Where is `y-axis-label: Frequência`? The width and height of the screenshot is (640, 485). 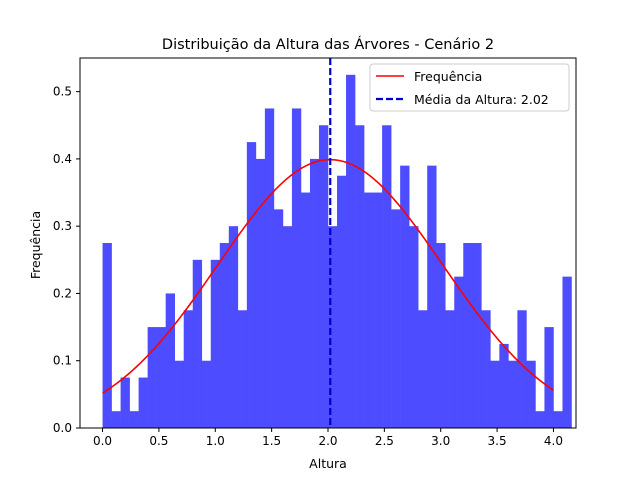
y-axis-label: Frequência is located at coordinates (35, 245).